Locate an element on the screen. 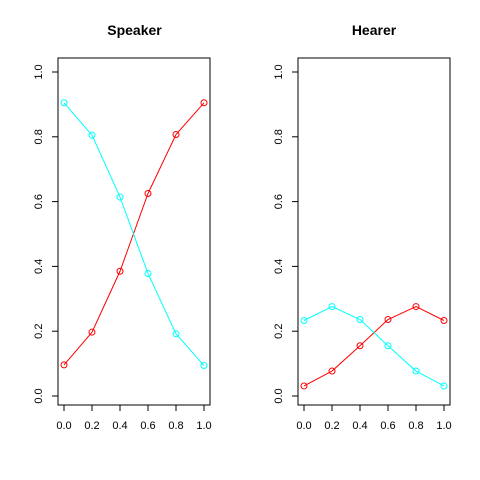  panel-title: Speaker is located at coordinates (134, 30).